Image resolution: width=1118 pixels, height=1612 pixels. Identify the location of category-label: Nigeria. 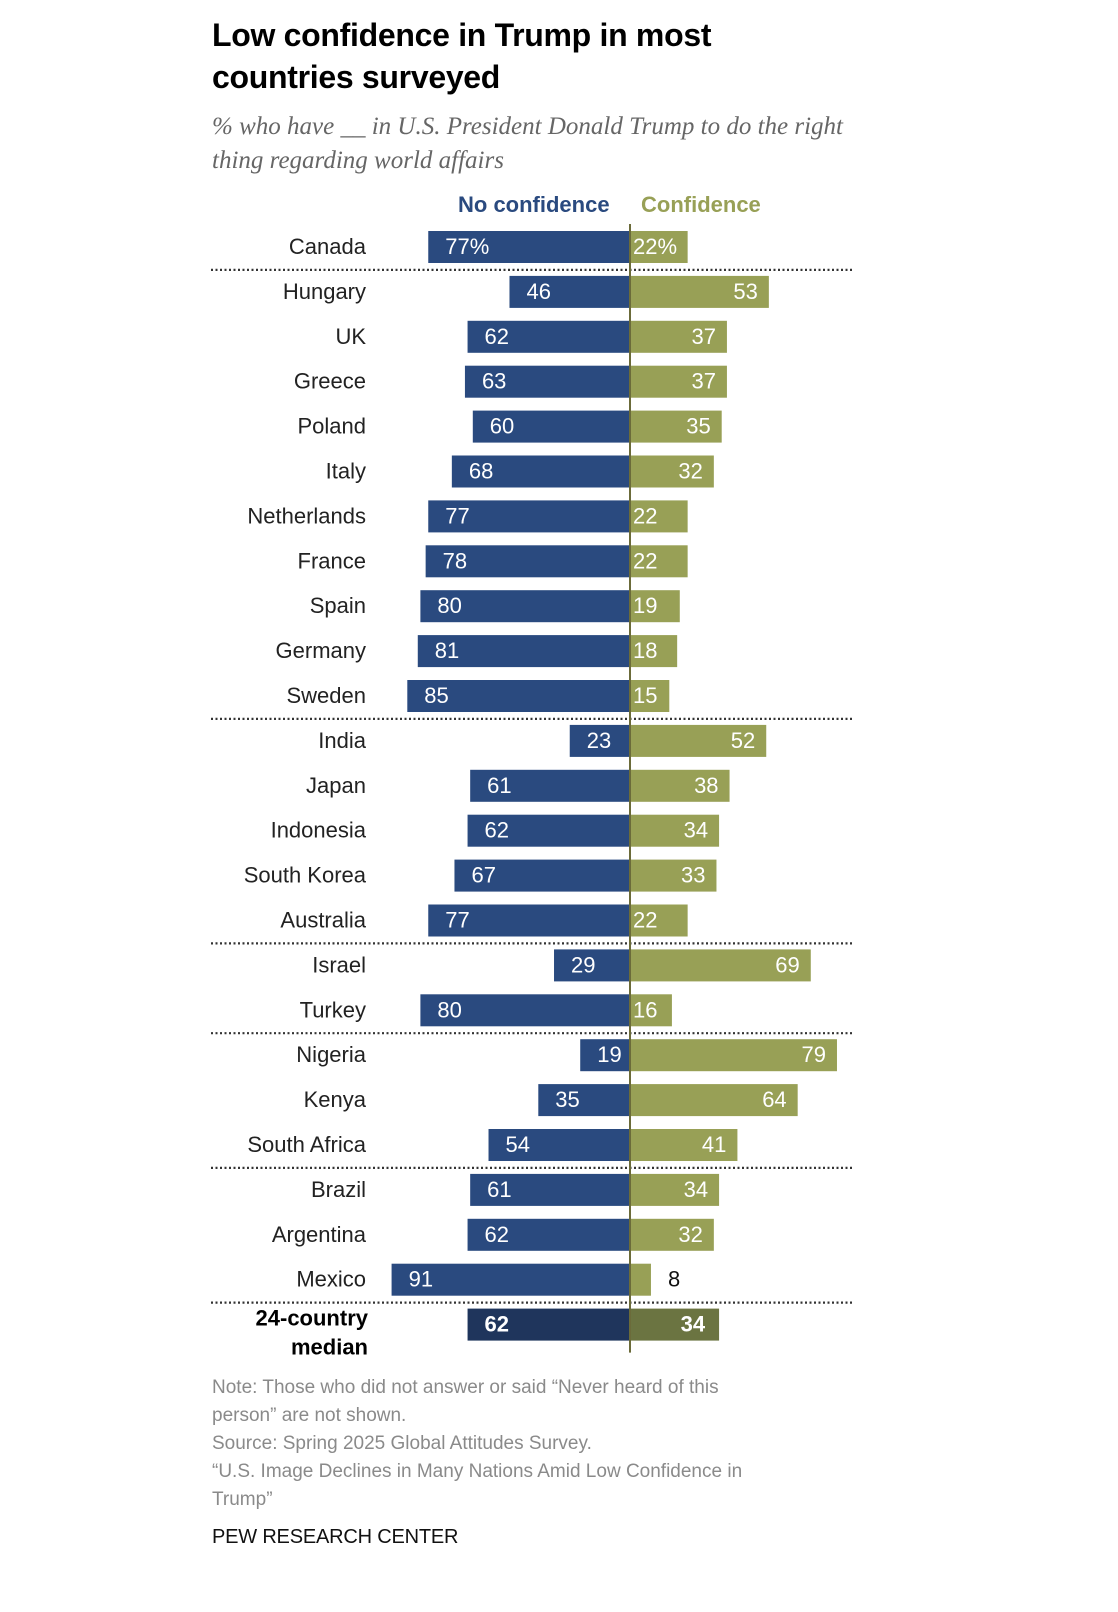
(331, 1054).